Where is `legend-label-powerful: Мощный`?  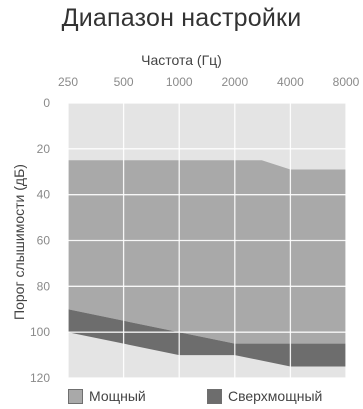
legend-label-powerful: Мощный is located at coordinates (117, 396).